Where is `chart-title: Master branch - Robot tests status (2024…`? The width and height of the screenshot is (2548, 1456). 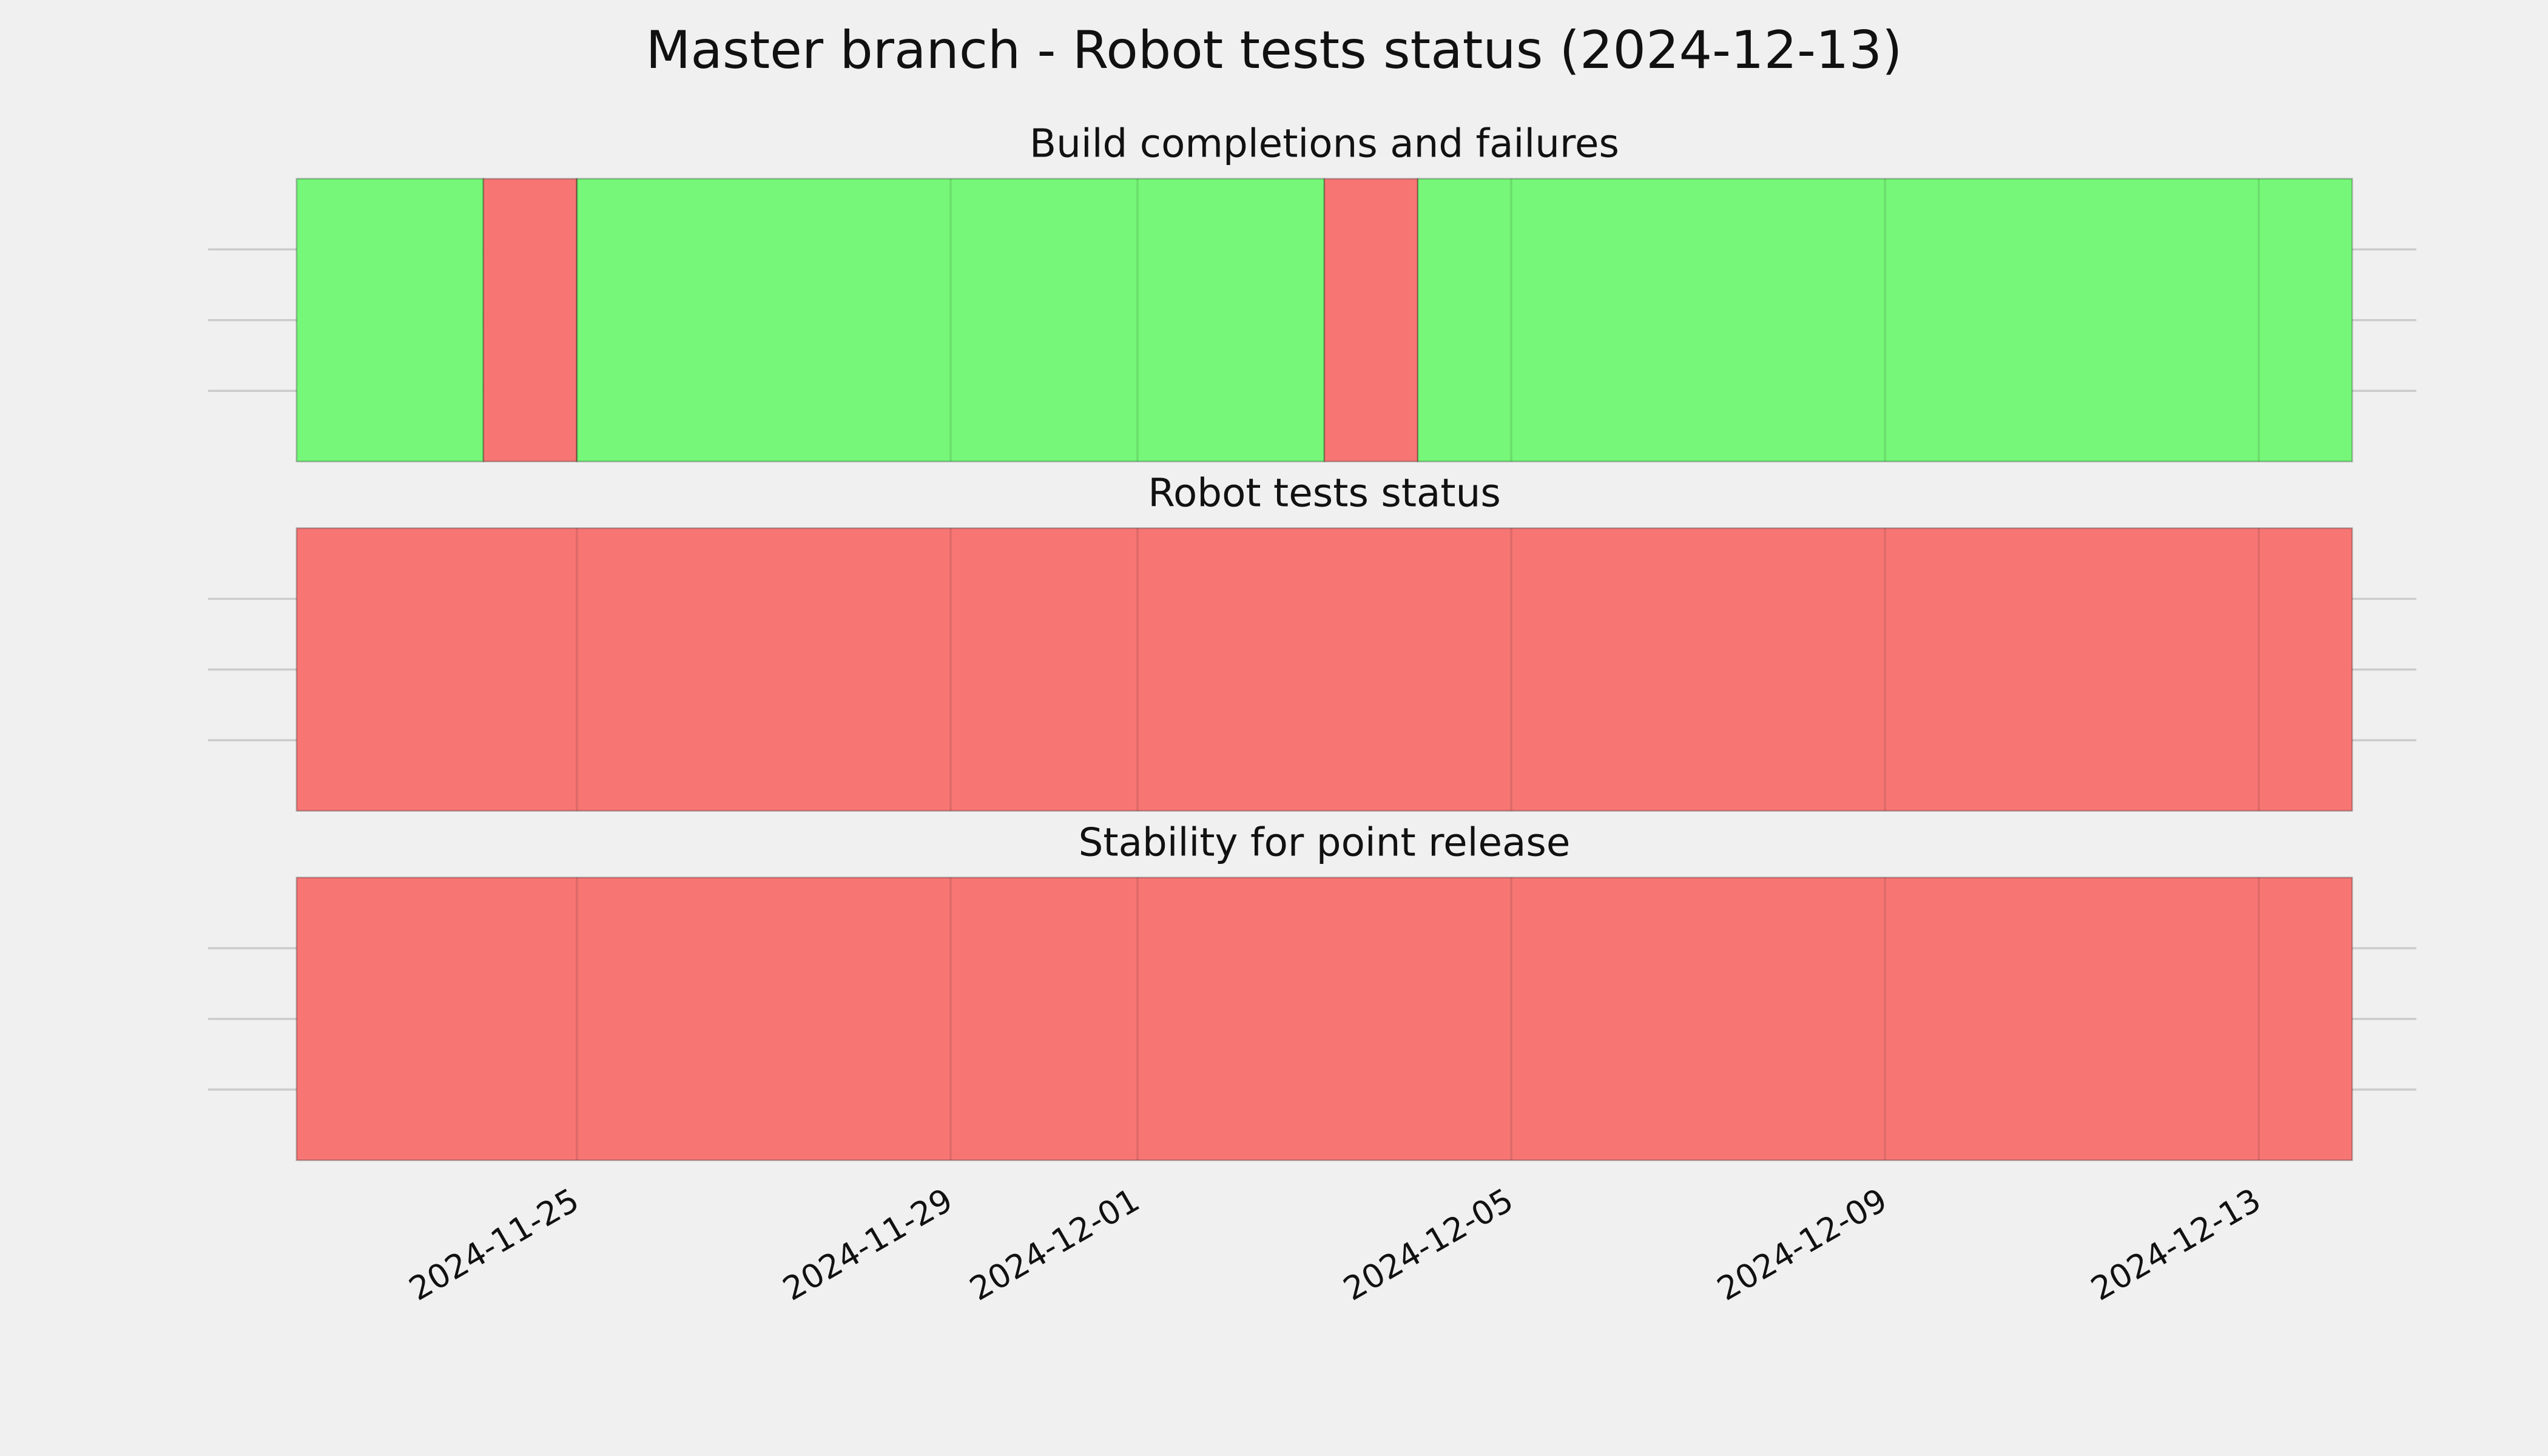 chart-title: Master branch - Robot tests status (2024… is located at coordinates (1273, 50).